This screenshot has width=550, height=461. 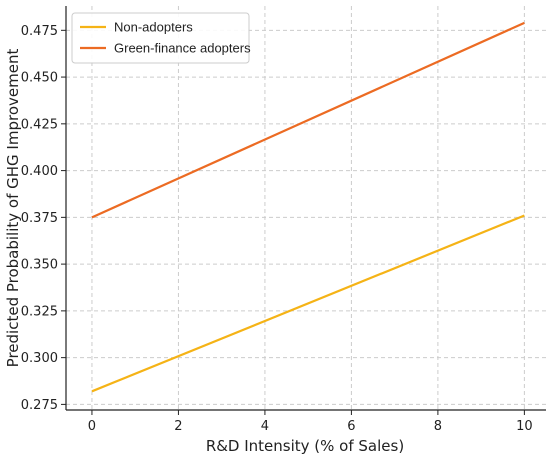 What do you see at coordinates (39, 78) in the screenshot?
I see `y-tick-label: 0.450` at bounding box center [39, 78].